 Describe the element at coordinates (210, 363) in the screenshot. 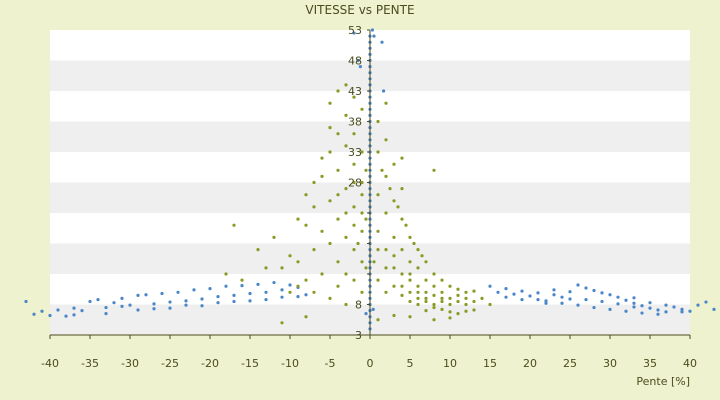

I see `x-tick-label: -20` at that location.